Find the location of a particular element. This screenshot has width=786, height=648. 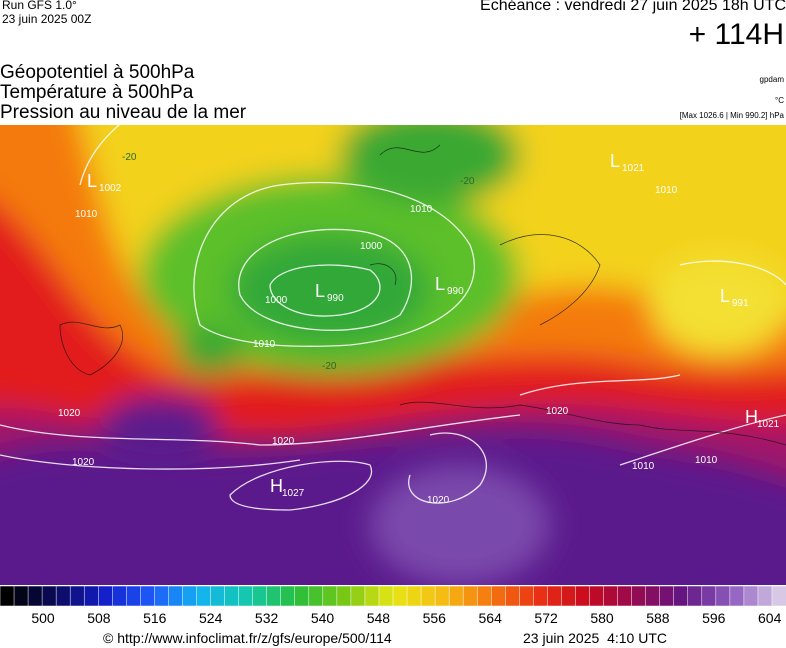

unit-hpa: [Max 1026.6 | Min 990.2] hPa is located at coordinates (731, 115).